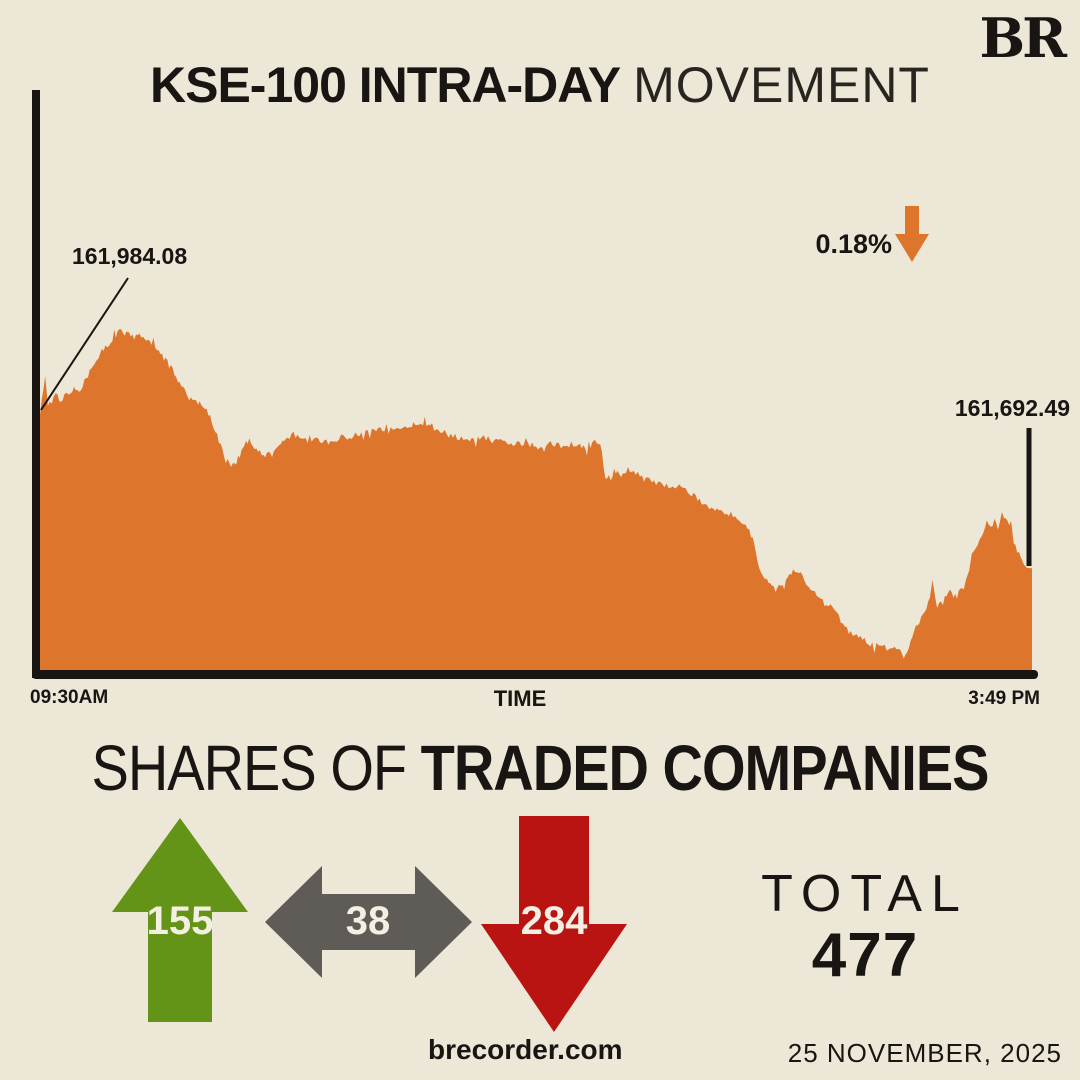 This screenshot has width=1080, height=1080. I want to click on page-title-bold: KSE-100 INTRA-DAY, so click(385, 85).